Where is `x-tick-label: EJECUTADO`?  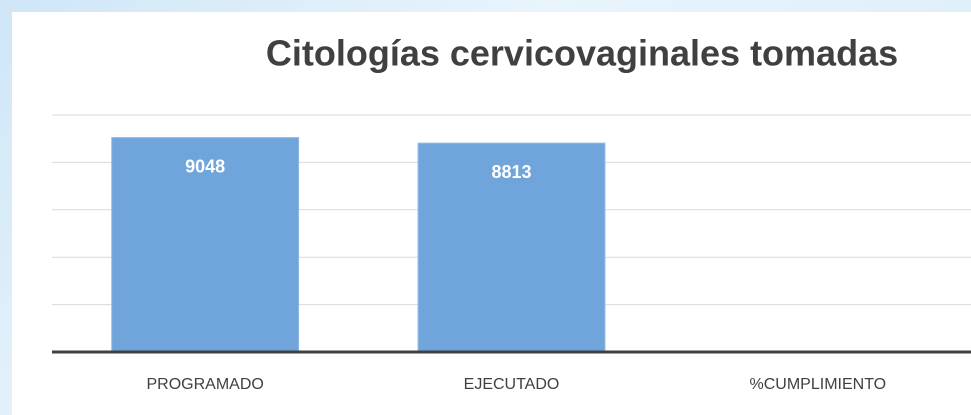 x-tick-label: EJECUTADO is located at coordinates (512, 384).